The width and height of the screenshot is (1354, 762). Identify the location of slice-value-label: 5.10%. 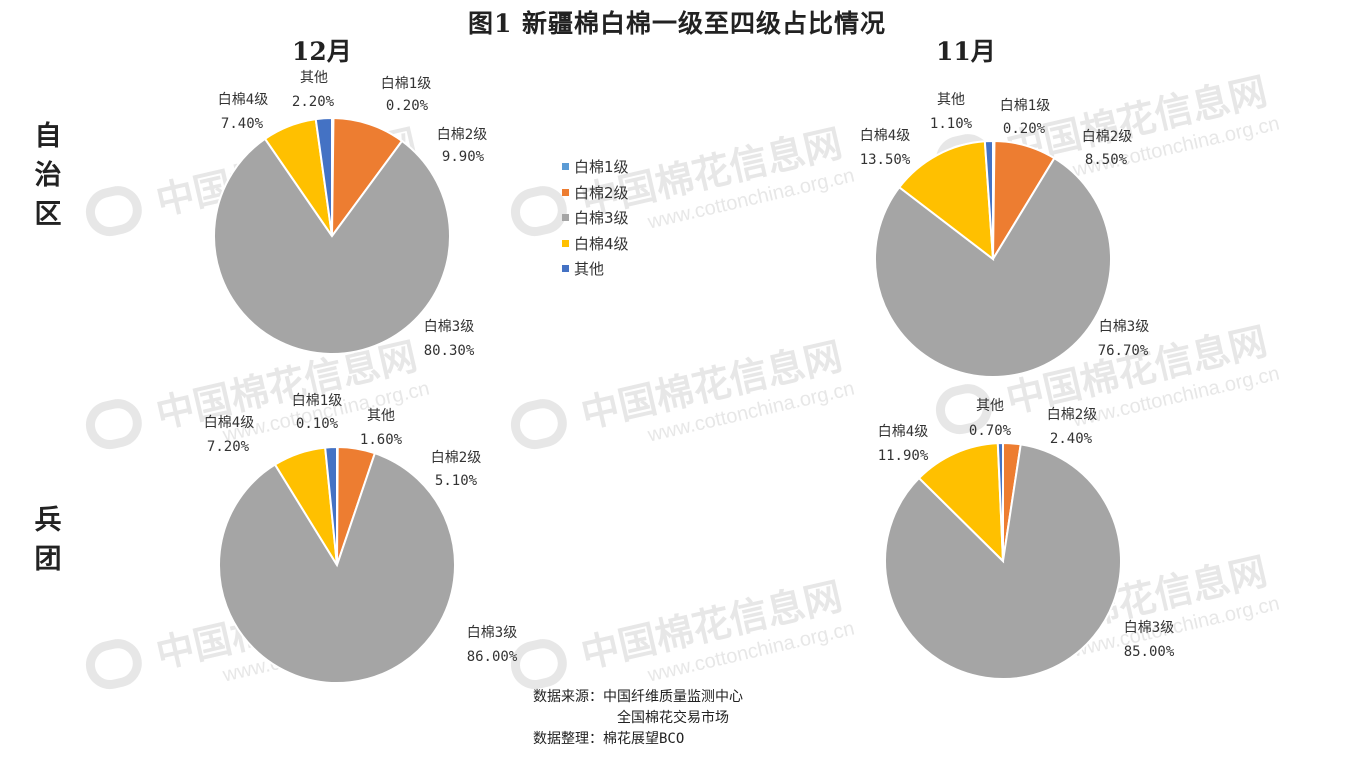
(456, 481).